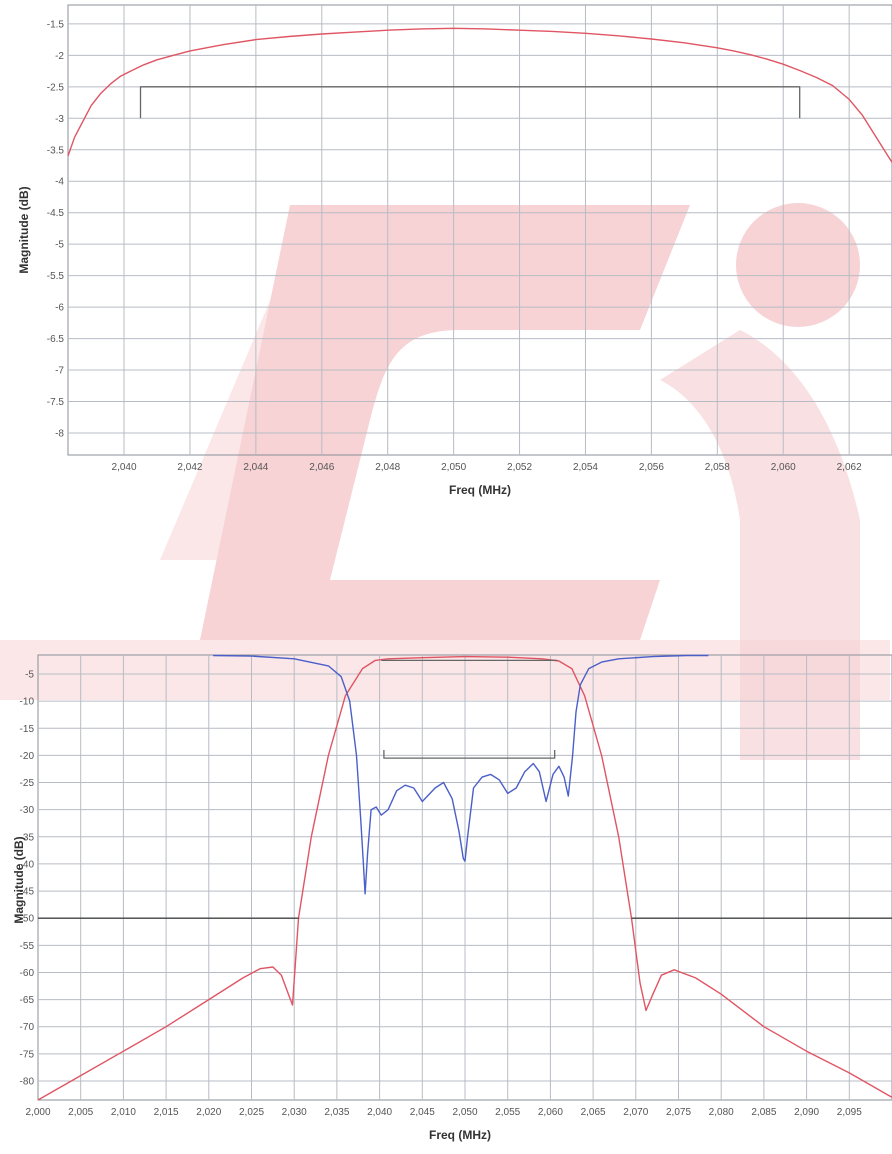  Describe the element at coordinates (294, 1112) in the screenshot. I see `x-tick-label: 2,030` at that location.